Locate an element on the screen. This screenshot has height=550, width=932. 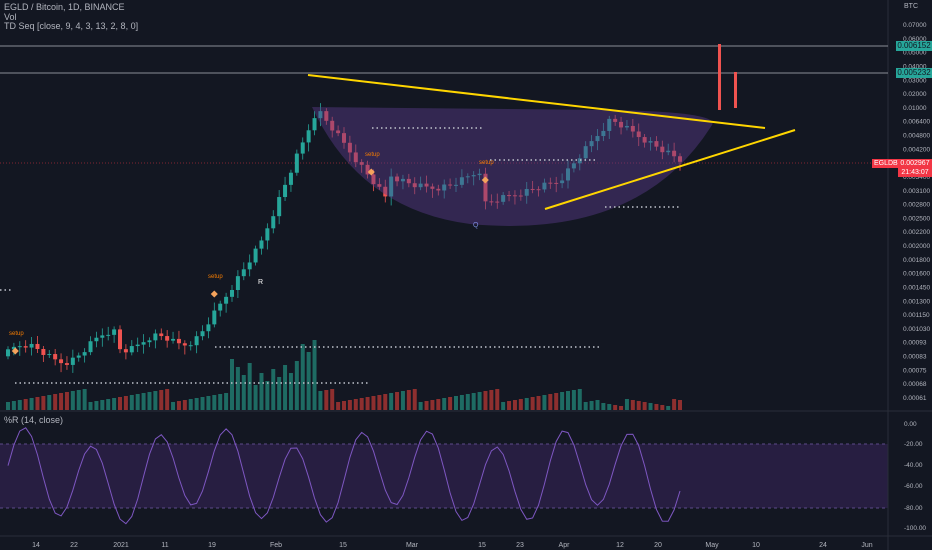
setup-label: setup is located at coordinates (372, 155).